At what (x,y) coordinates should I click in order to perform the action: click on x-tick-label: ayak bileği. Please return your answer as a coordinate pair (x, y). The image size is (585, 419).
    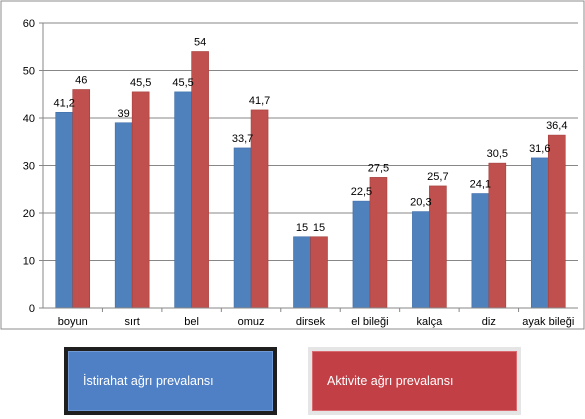
    Looking at the image, I should click on (548, 322).